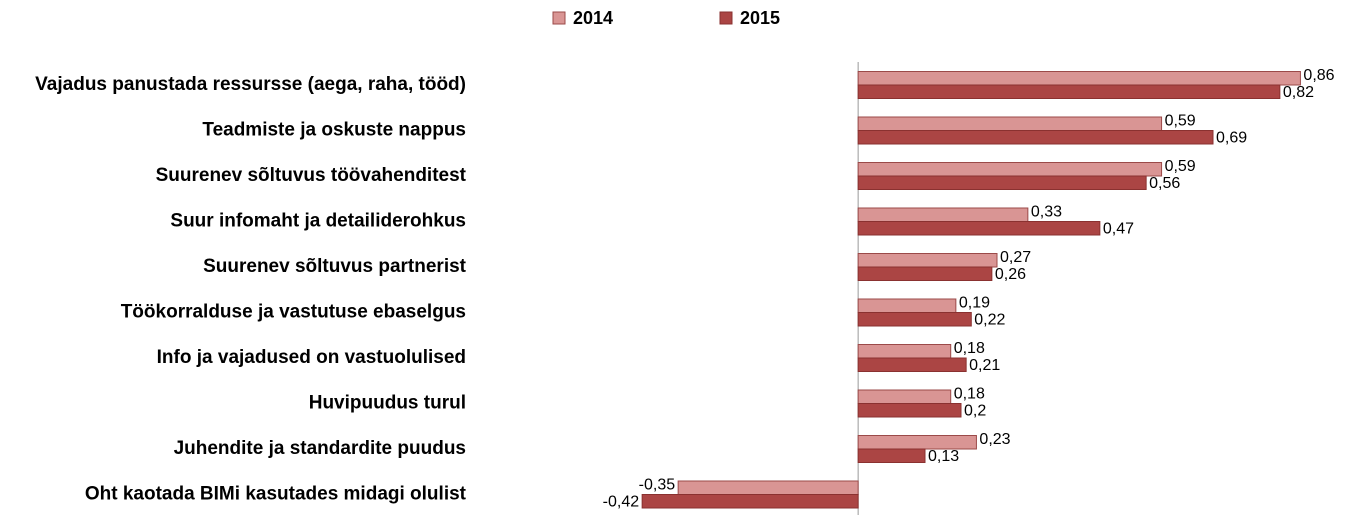 The width and height of the screenshot is (1363, 515). What do you see at coordinates (335, 266) in the screenshot?
I see `category-label: Suurenev sõltuvus partnerist` at bounding box center [335, 266].